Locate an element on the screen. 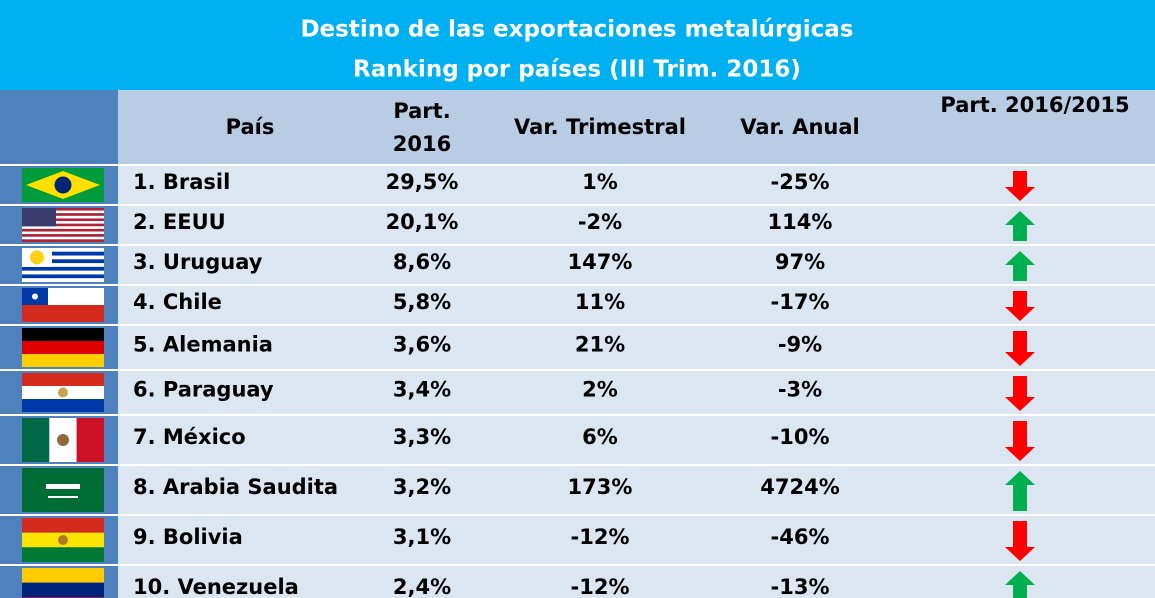  cell: 7. México is located at coordinates (189, 437).